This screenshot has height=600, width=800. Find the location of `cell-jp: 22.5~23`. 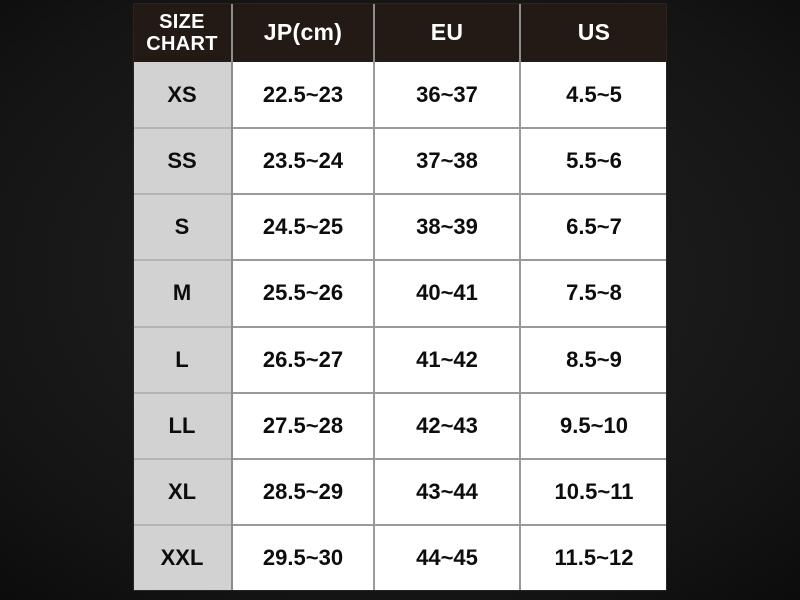

cell-jp: 22.5~23 is located at coordinates (303, 95).